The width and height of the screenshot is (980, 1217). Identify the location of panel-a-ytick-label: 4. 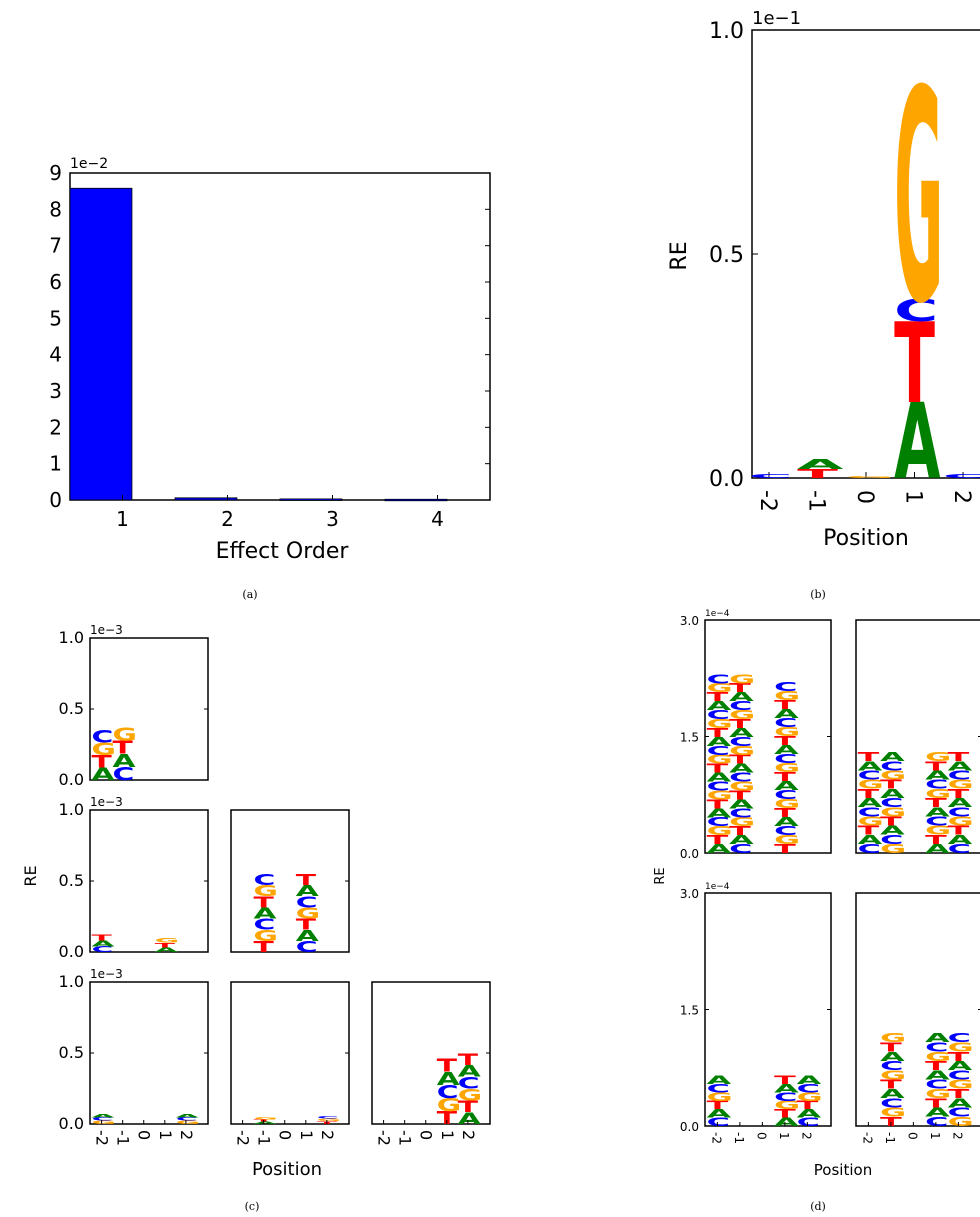
(55, 355).